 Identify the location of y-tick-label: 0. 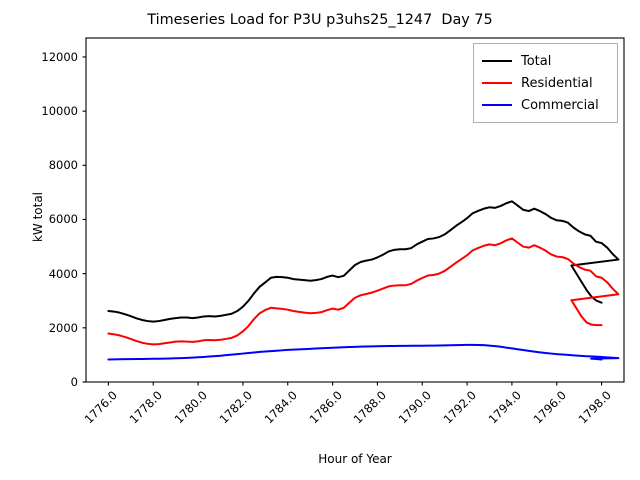
(74, 382).